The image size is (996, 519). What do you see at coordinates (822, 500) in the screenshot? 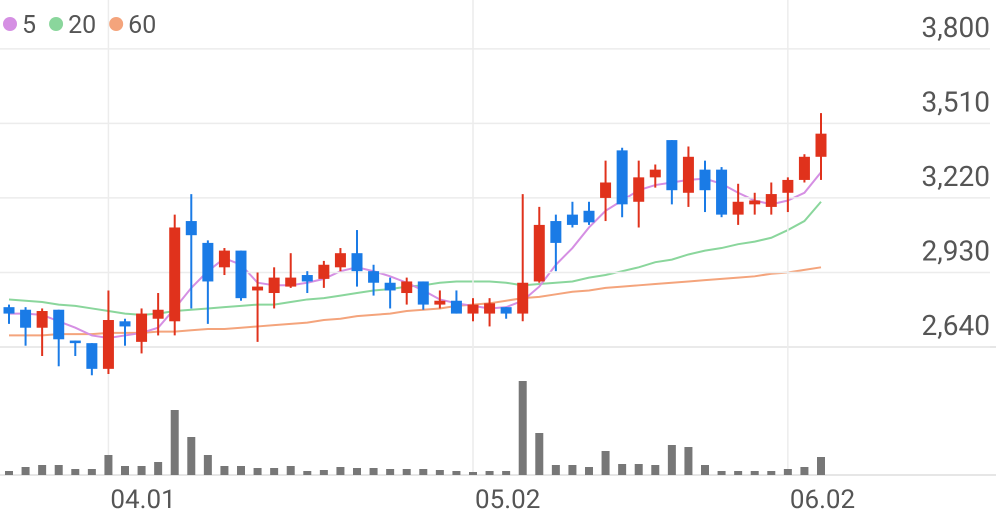
I see `x-tick-label: 06.02` at bounding box center [822, 500].